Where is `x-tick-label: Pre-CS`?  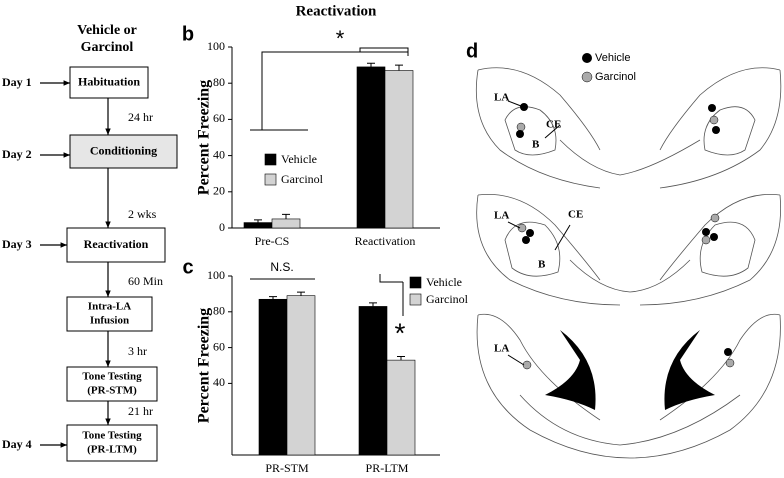 x-tick-label: Pre-CS is located at coordinates (272, 241).